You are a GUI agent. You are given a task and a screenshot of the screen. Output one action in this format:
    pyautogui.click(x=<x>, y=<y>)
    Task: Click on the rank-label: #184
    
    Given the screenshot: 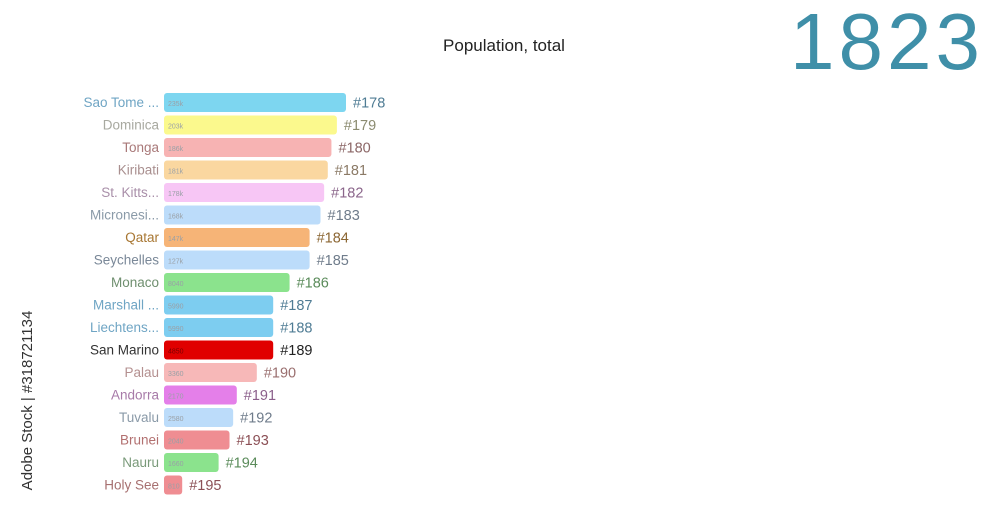 What is the action you would take?
    pyautogui.click(x=333, y=239)
    